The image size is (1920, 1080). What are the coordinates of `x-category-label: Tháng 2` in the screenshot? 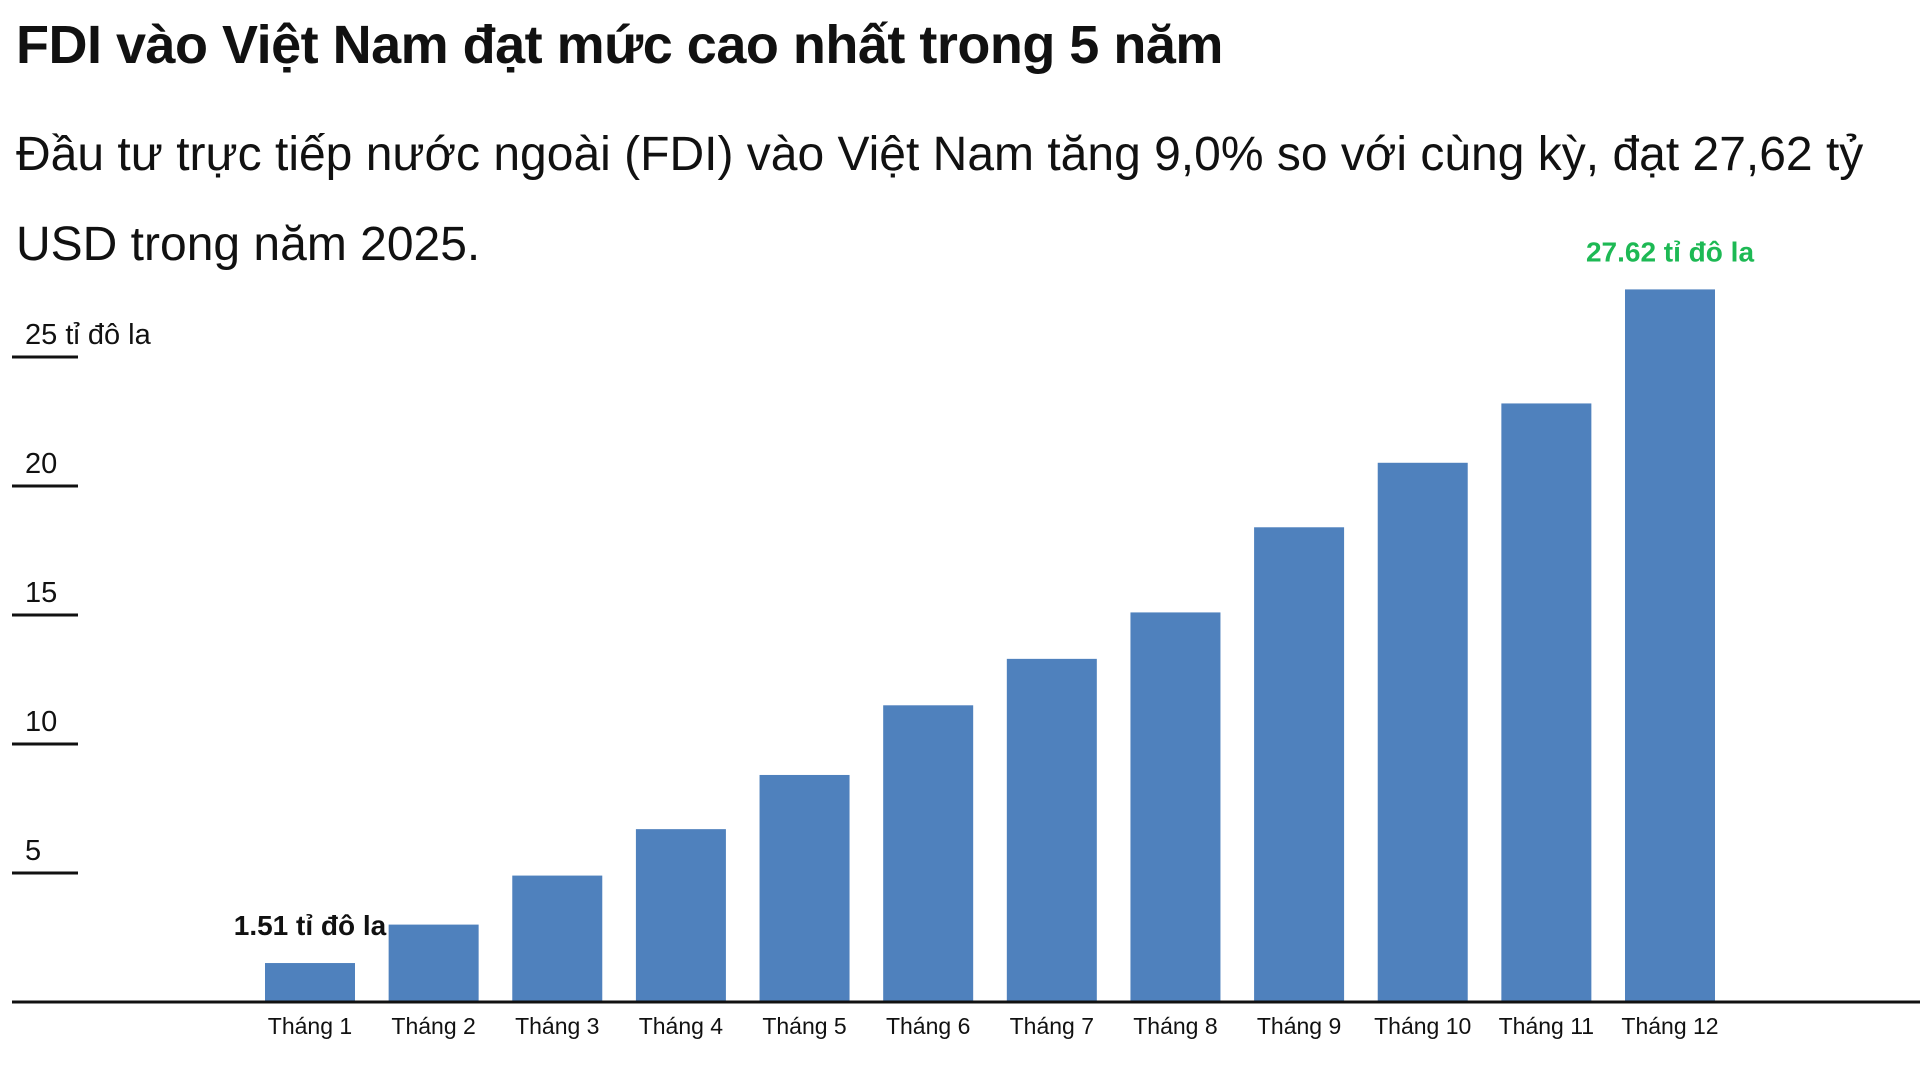 It's located at (433, 1026).